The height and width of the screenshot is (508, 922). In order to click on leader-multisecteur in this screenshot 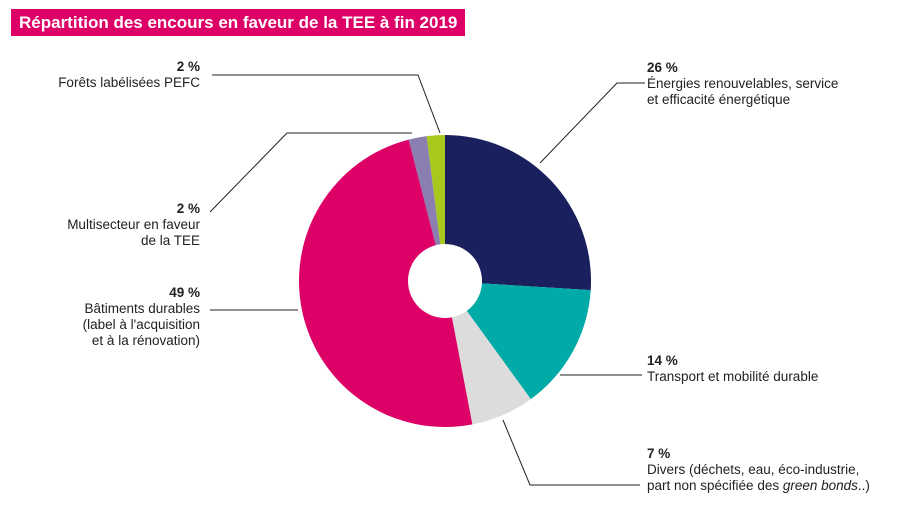, I will do `click(310, 172)`.